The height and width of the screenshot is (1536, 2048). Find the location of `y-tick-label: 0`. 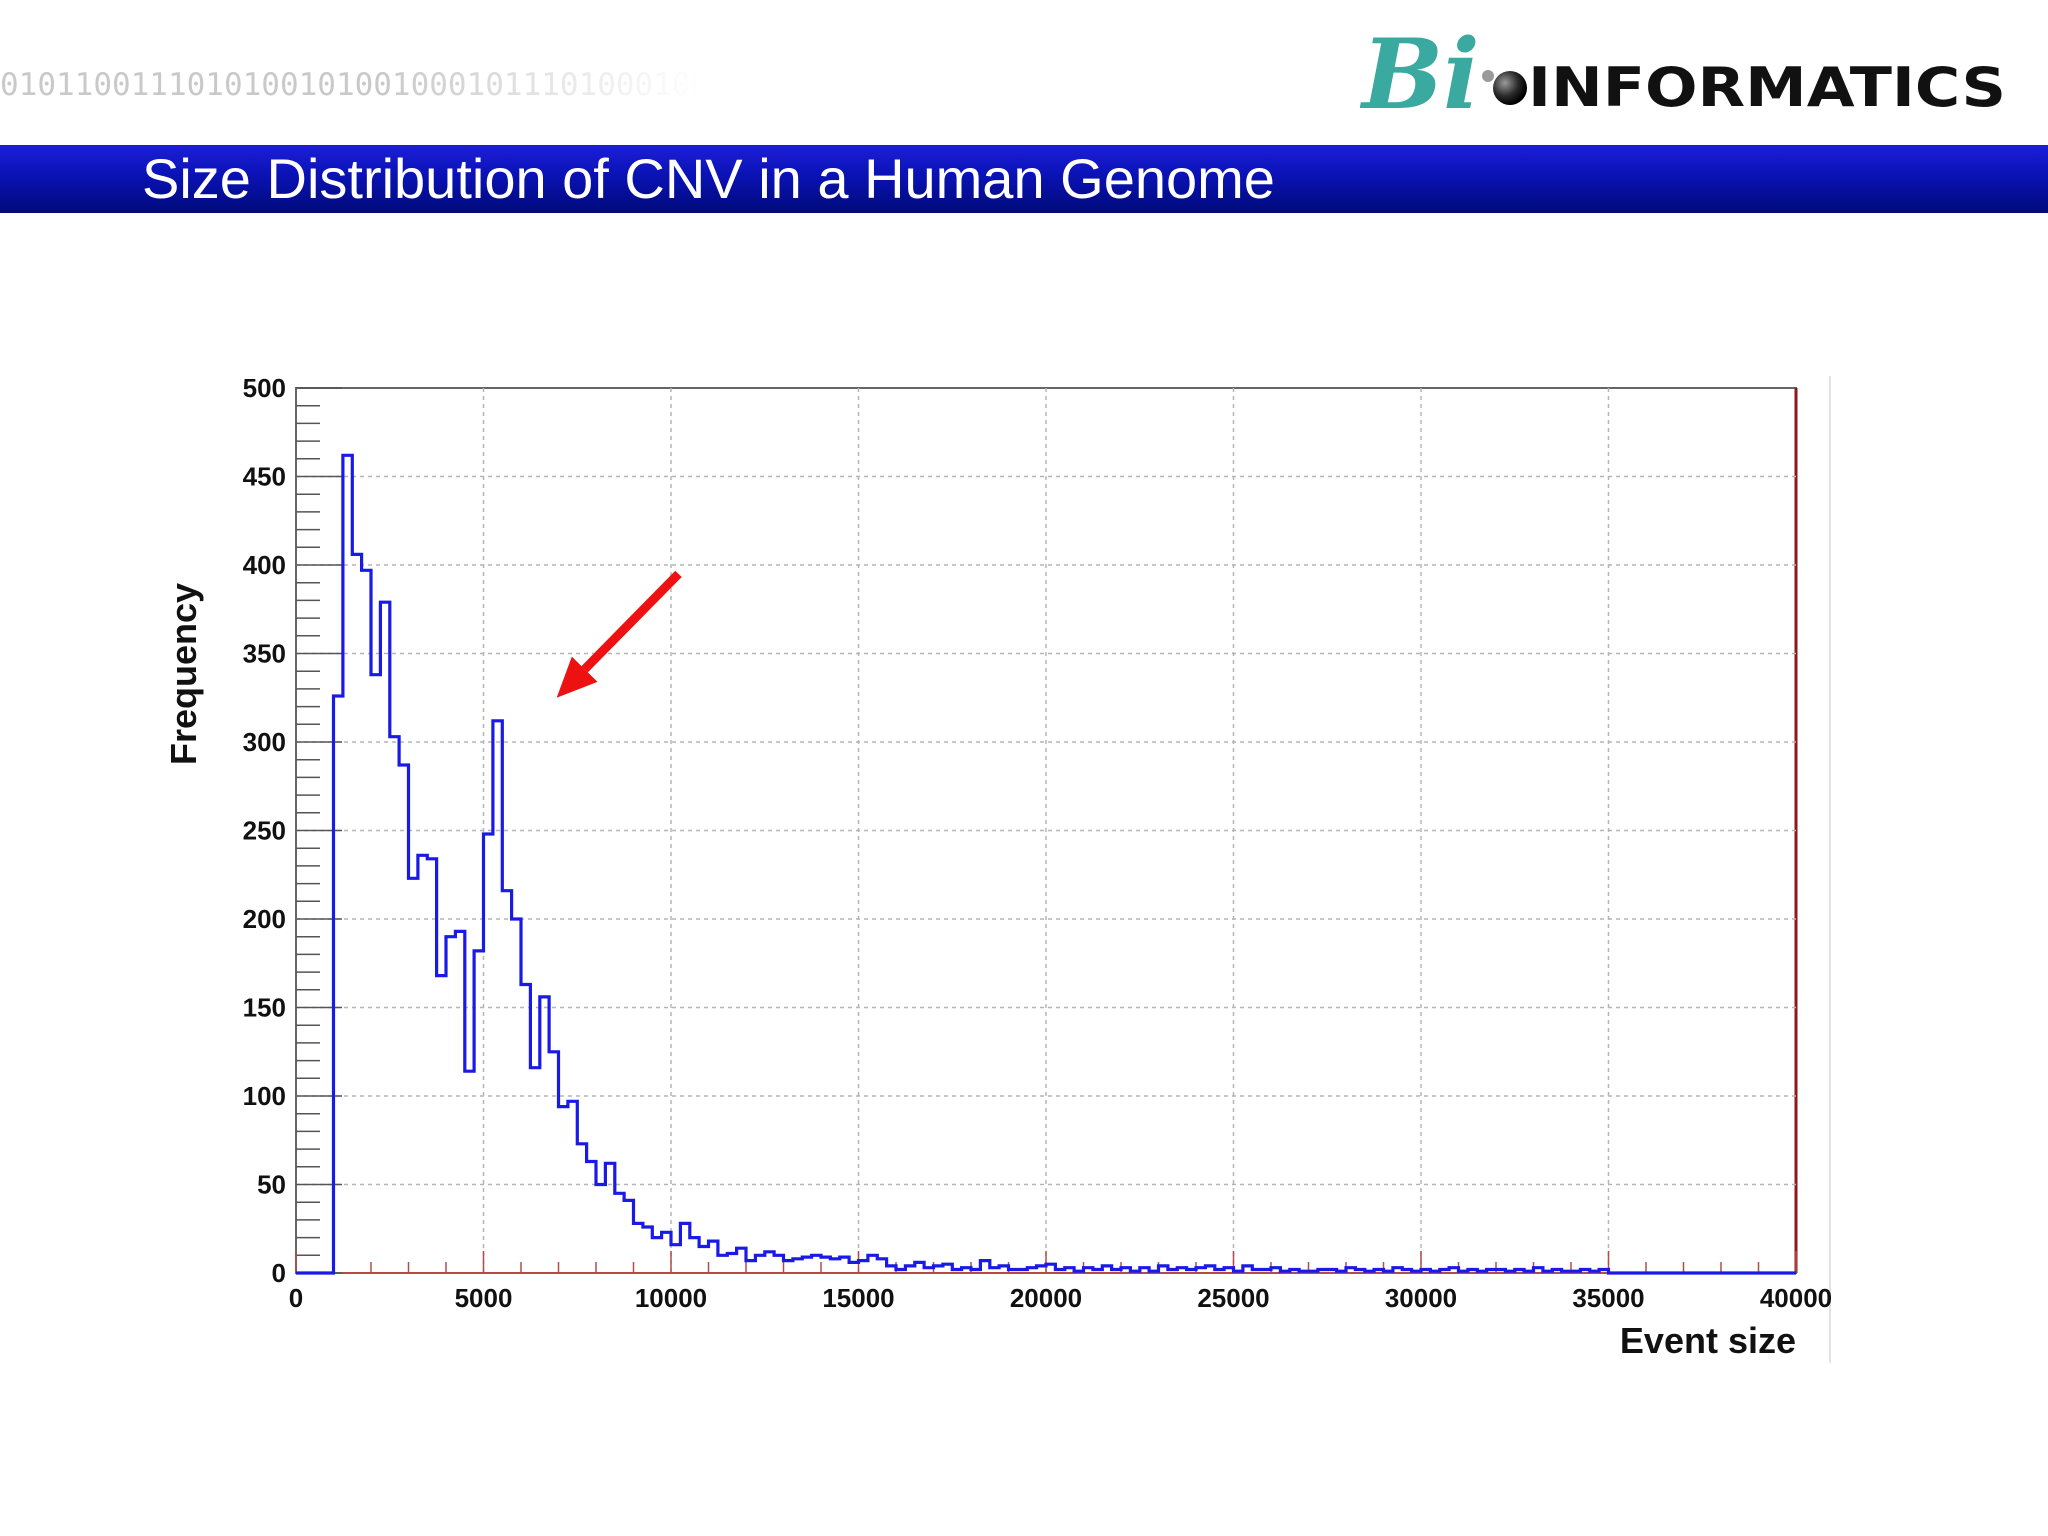

y-tick-label: 0 is located at coordinates (279, 1273).